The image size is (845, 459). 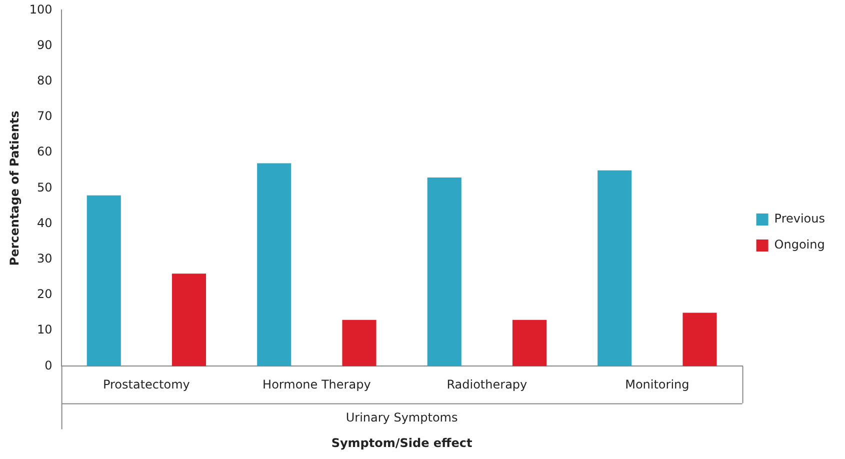 I want to click on y-tick-label: 0, so click(x=48, y=365).